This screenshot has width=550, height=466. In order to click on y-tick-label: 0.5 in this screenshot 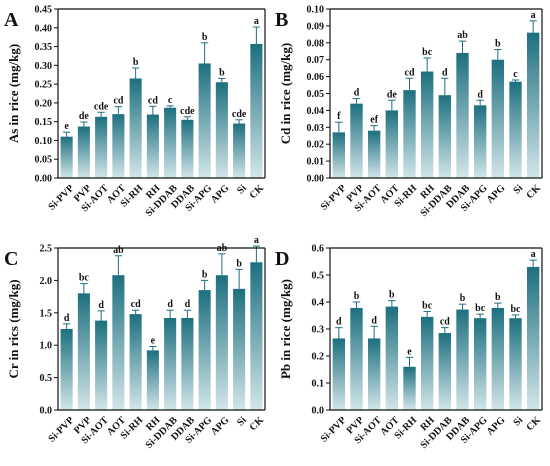, I will do `click(46, 378)`.